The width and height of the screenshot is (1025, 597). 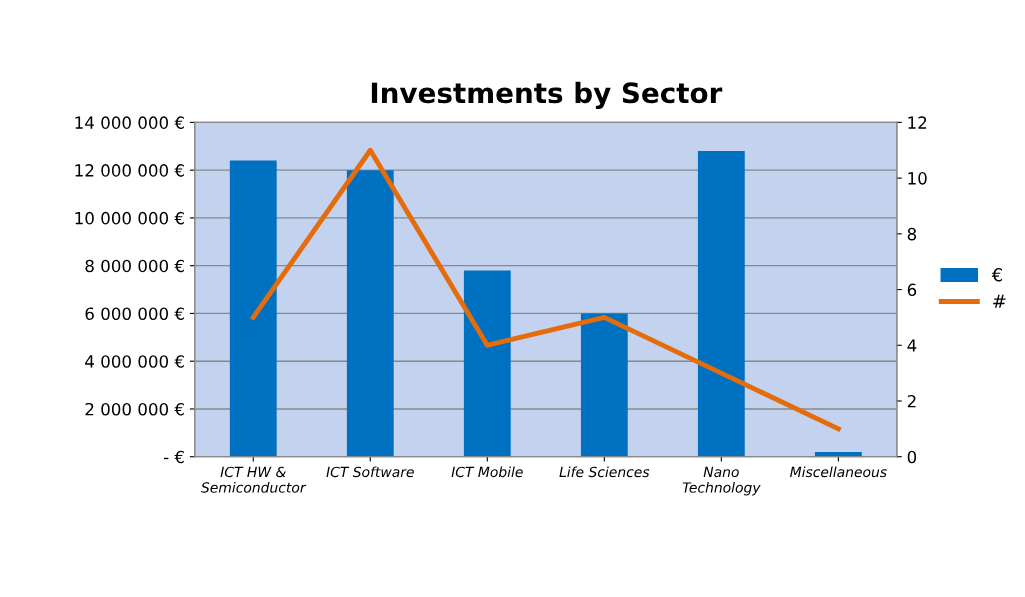 What do you see at coordinates (129, 122) in the screenshot?
I see `y-tick-label: 14 000 000 €` at bounding box center [129, 122].